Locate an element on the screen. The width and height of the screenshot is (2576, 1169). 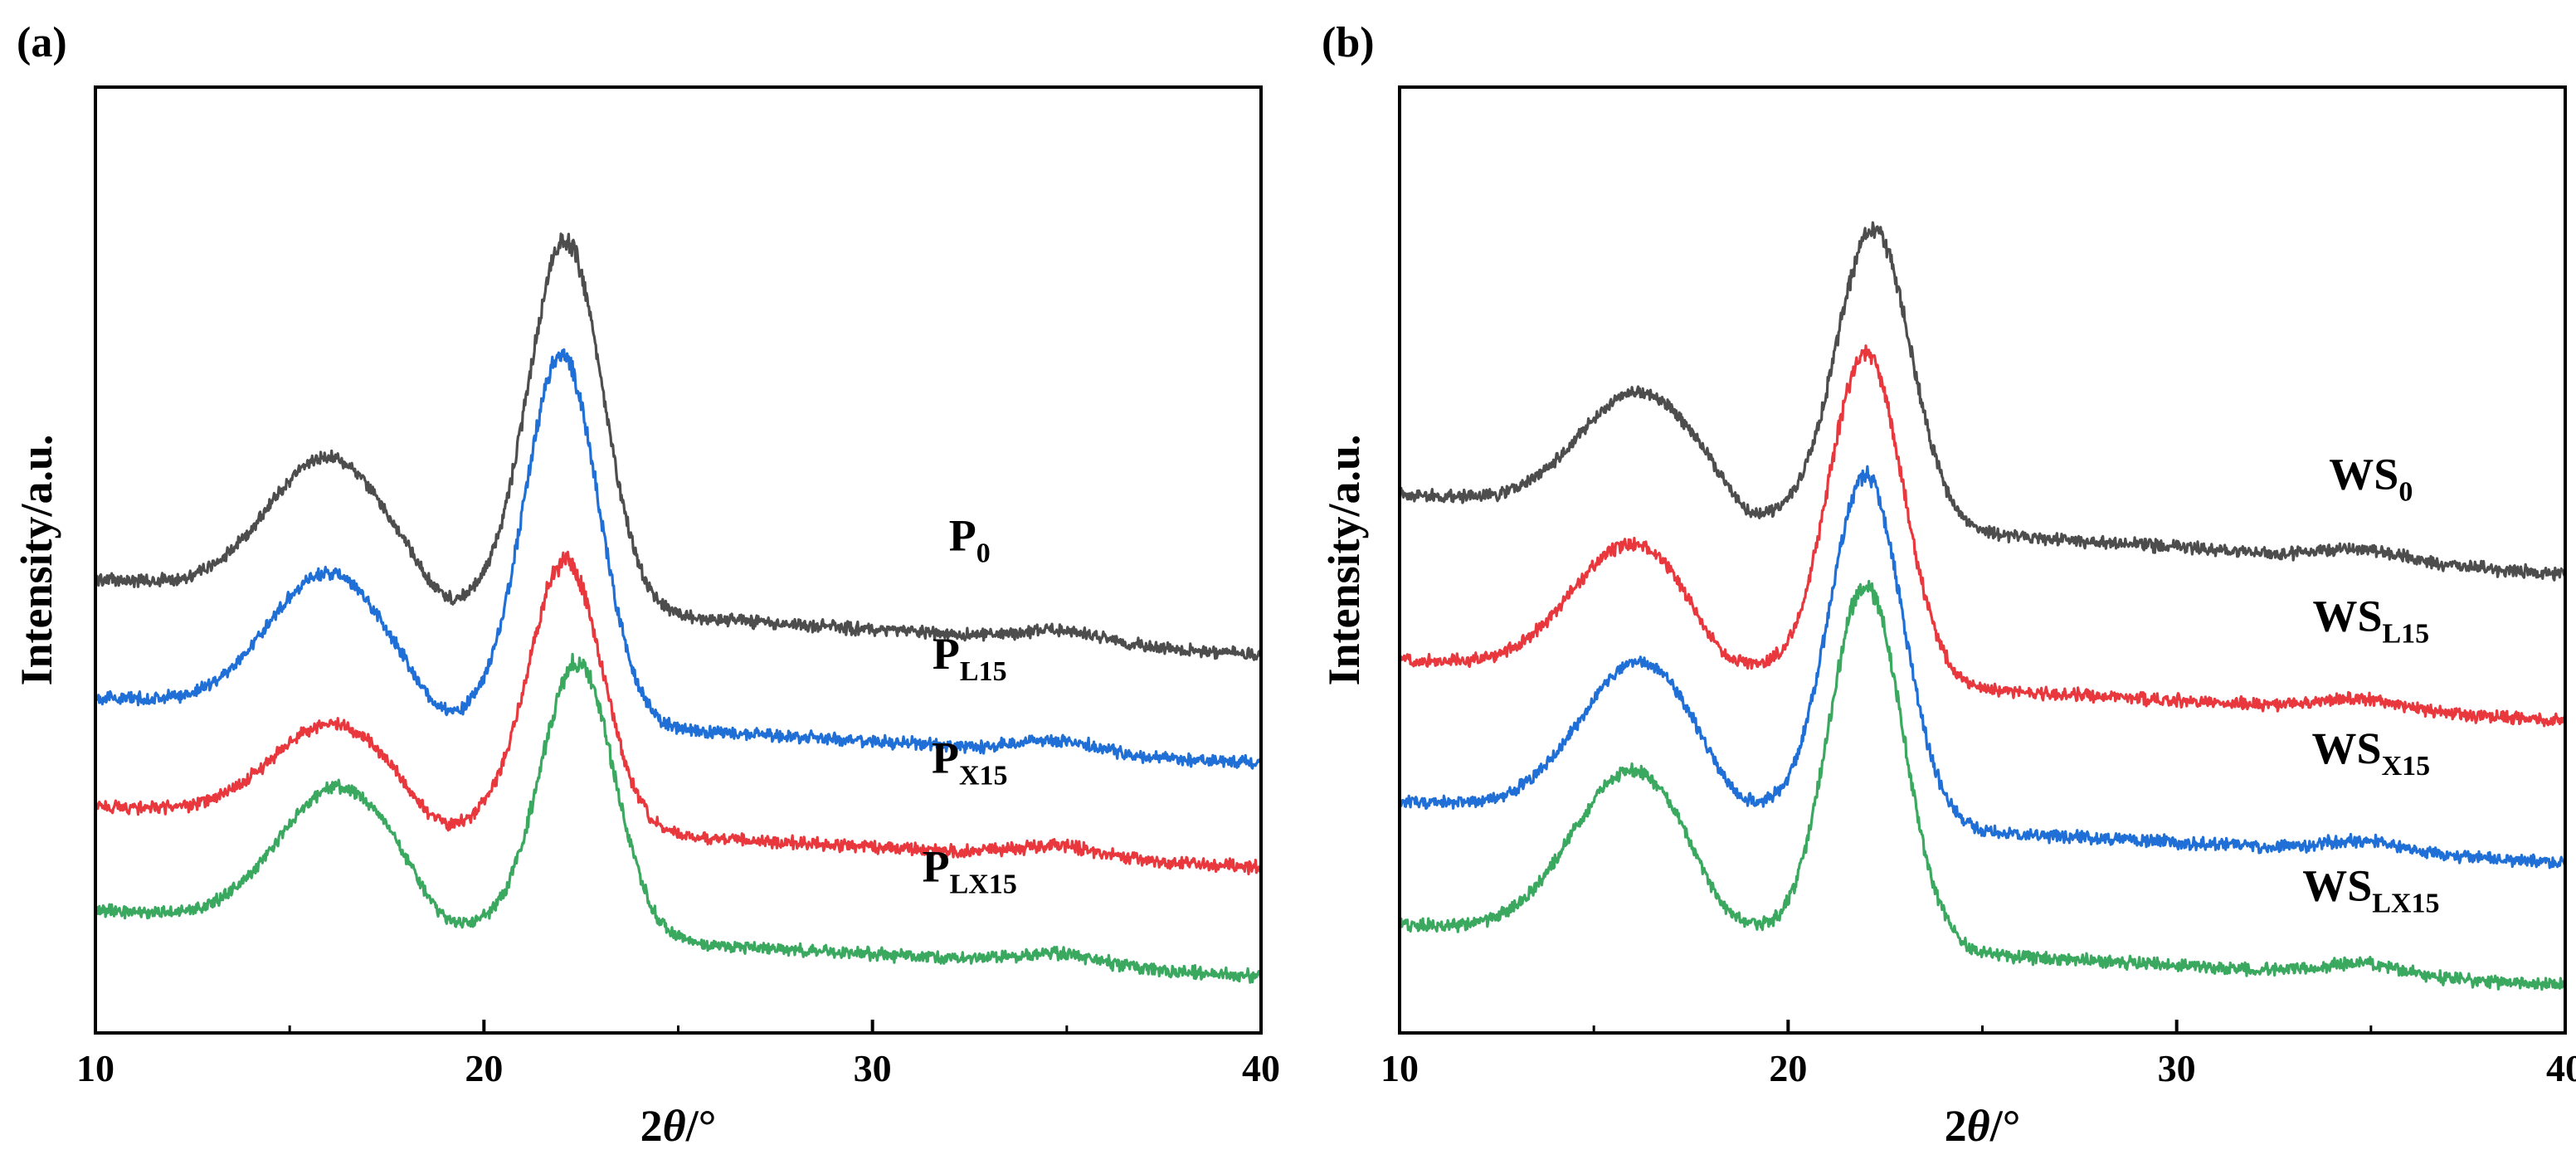
panel-label: (b) is located at coordinates (1348, 42).